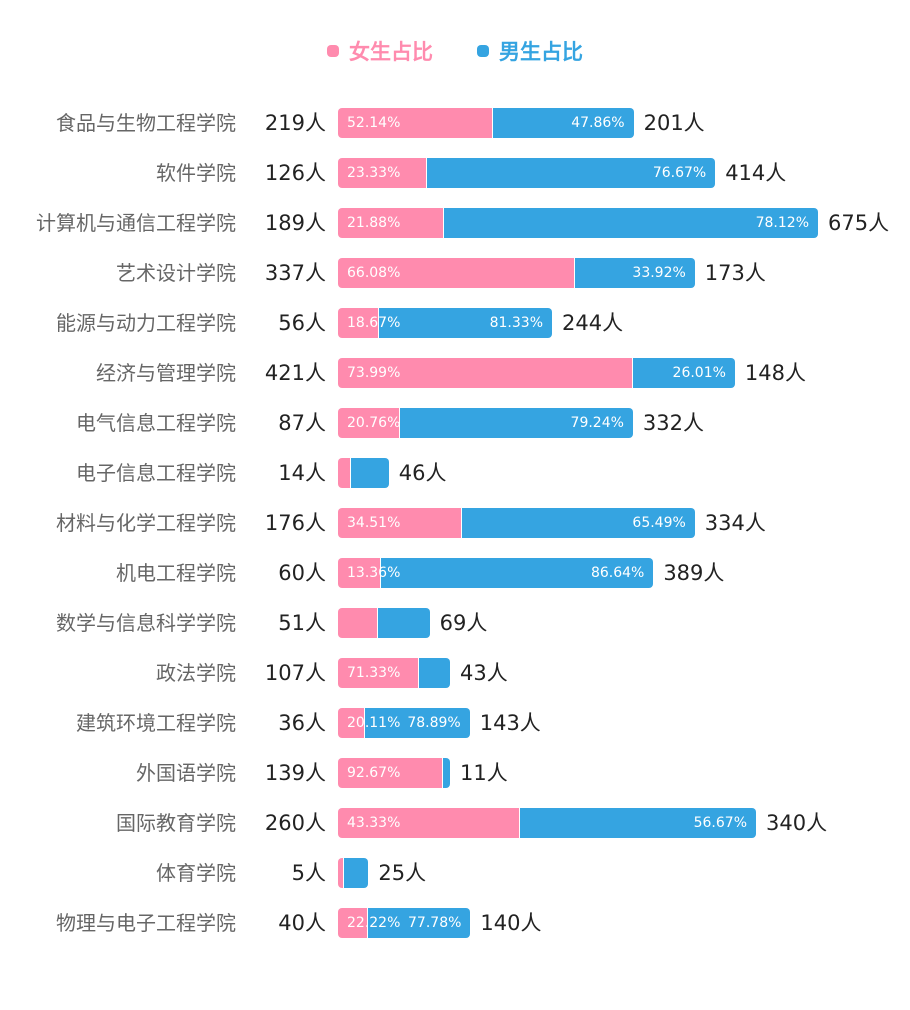 The height and width of the screenshot is (1010, 910). I want to click on female-percent-label: 18.67%, so click(374, 323).